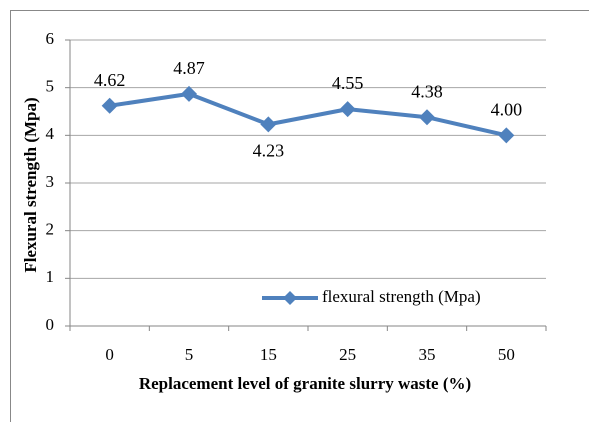 This screenshot has height=422, width=589. Describe the element at coordinates (347, 354) in the screenshot. I see `x-tick-label: 25` at that location.